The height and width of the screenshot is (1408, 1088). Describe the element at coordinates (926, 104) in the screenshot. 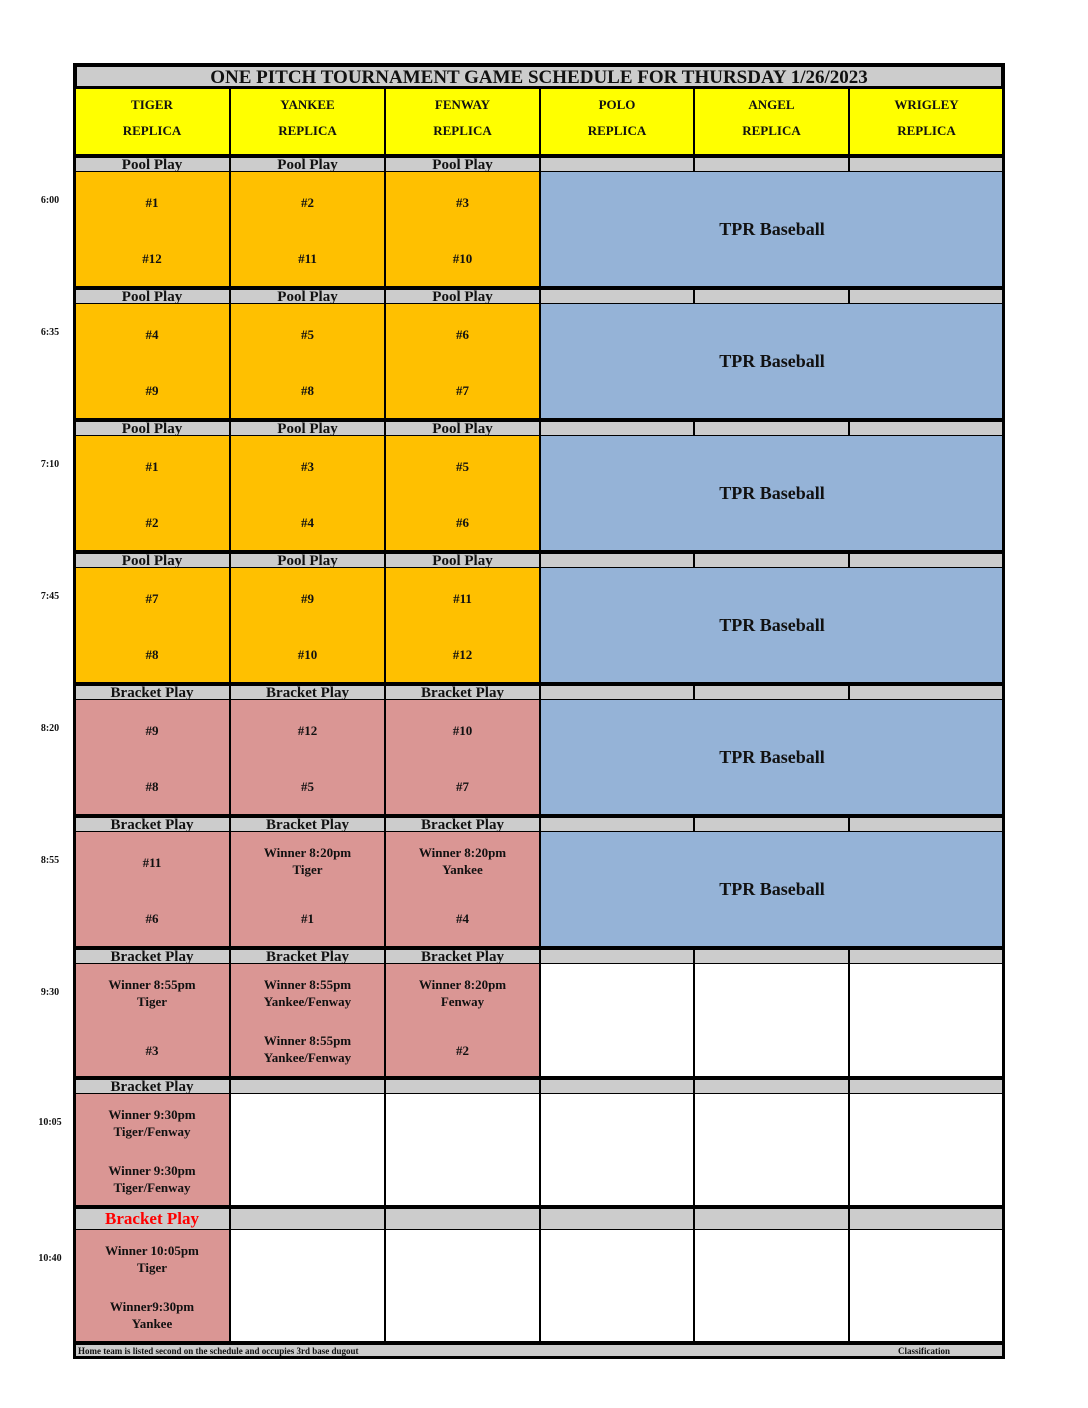

I see `field-name: WRIGLEY` at that location.